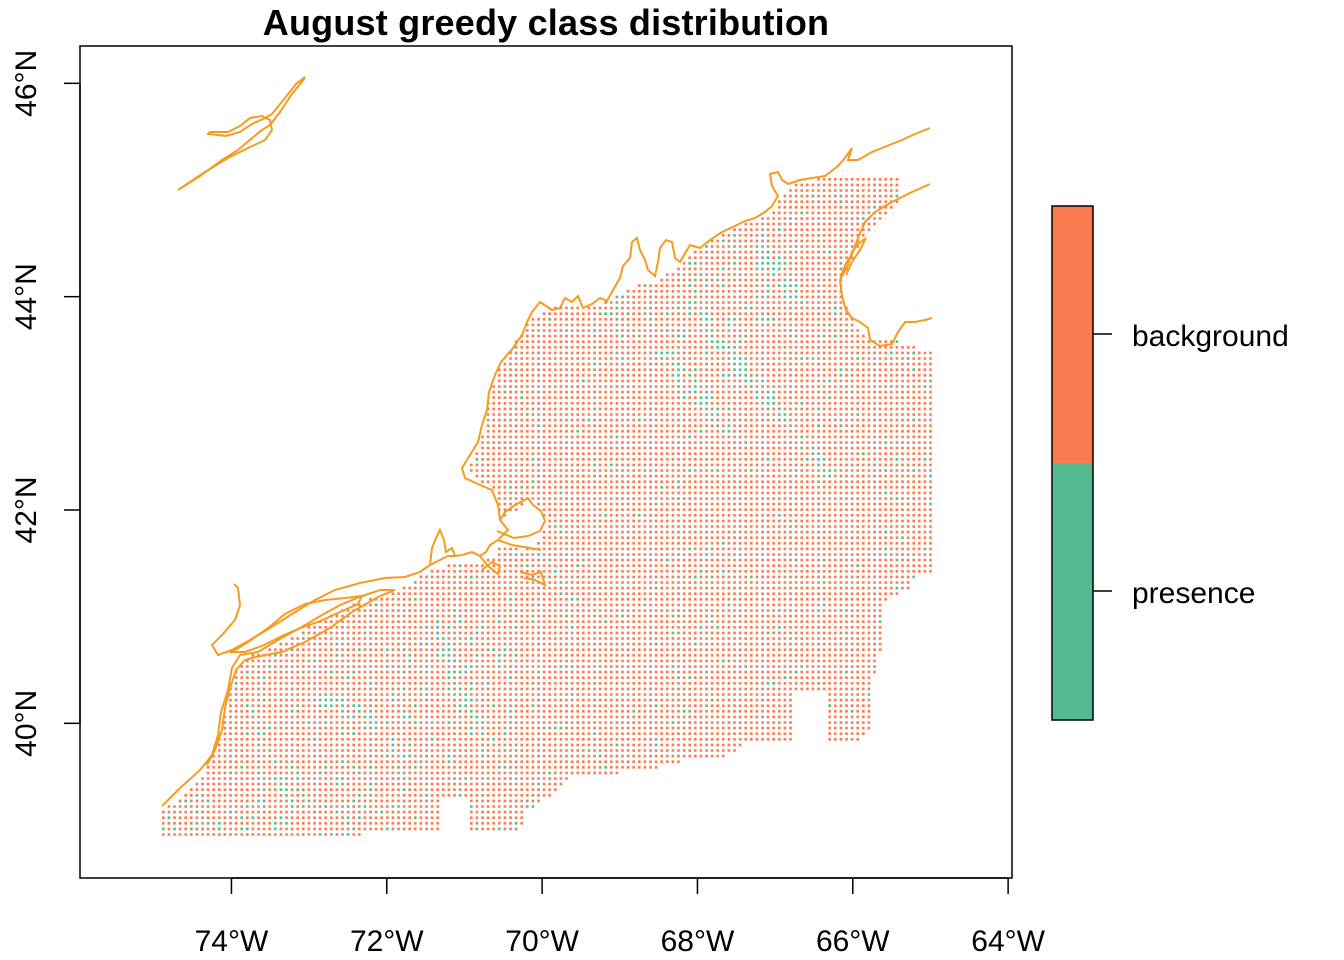 Image resolution: width=1344 pixels, height=960 pixels. I want to click on legend-label-presence: presence, so click(1193, 593).